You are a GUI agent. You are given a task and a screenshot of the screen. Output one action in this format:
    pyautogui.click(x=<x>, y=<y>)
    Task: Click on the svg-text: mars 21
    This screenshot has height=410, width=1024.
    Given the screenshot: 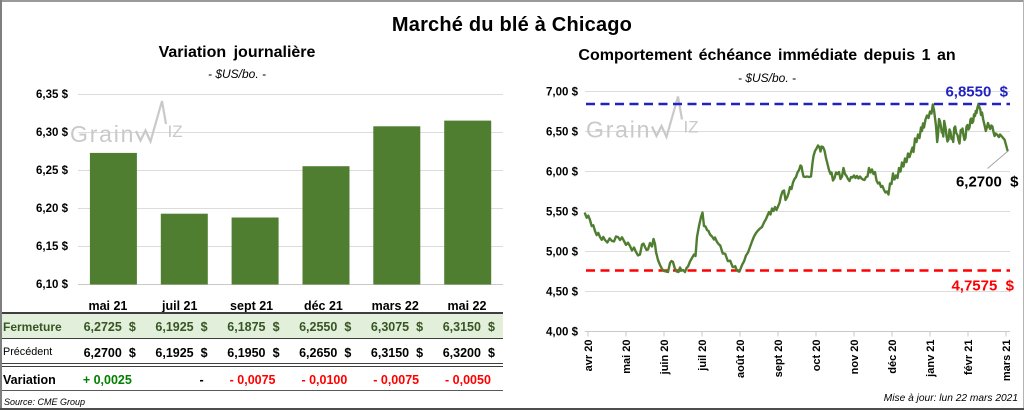 What is the action you would take?
    pyautogui.click(x=1007, y=361)
    